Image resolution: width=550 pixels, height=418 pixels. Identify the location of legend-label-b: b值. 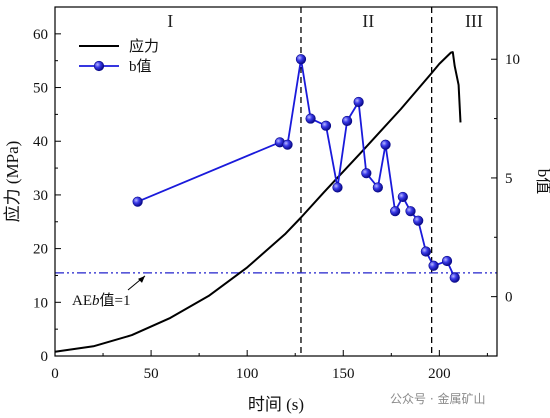
(140, 66).